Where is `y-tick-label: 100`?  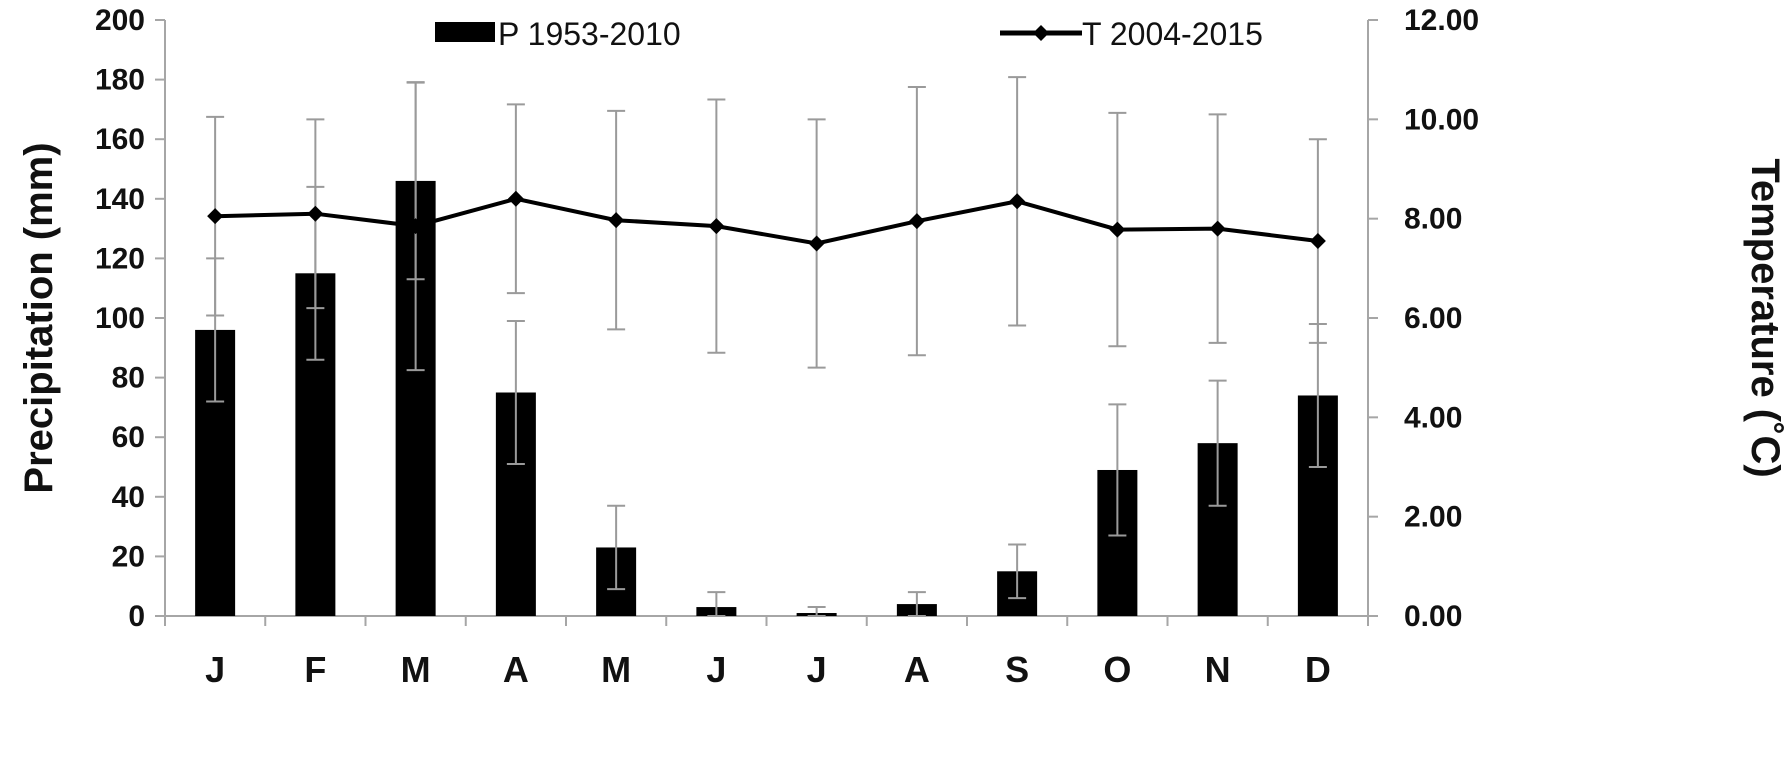 y-tick-label: 100 is located at coordinates (120, 318).